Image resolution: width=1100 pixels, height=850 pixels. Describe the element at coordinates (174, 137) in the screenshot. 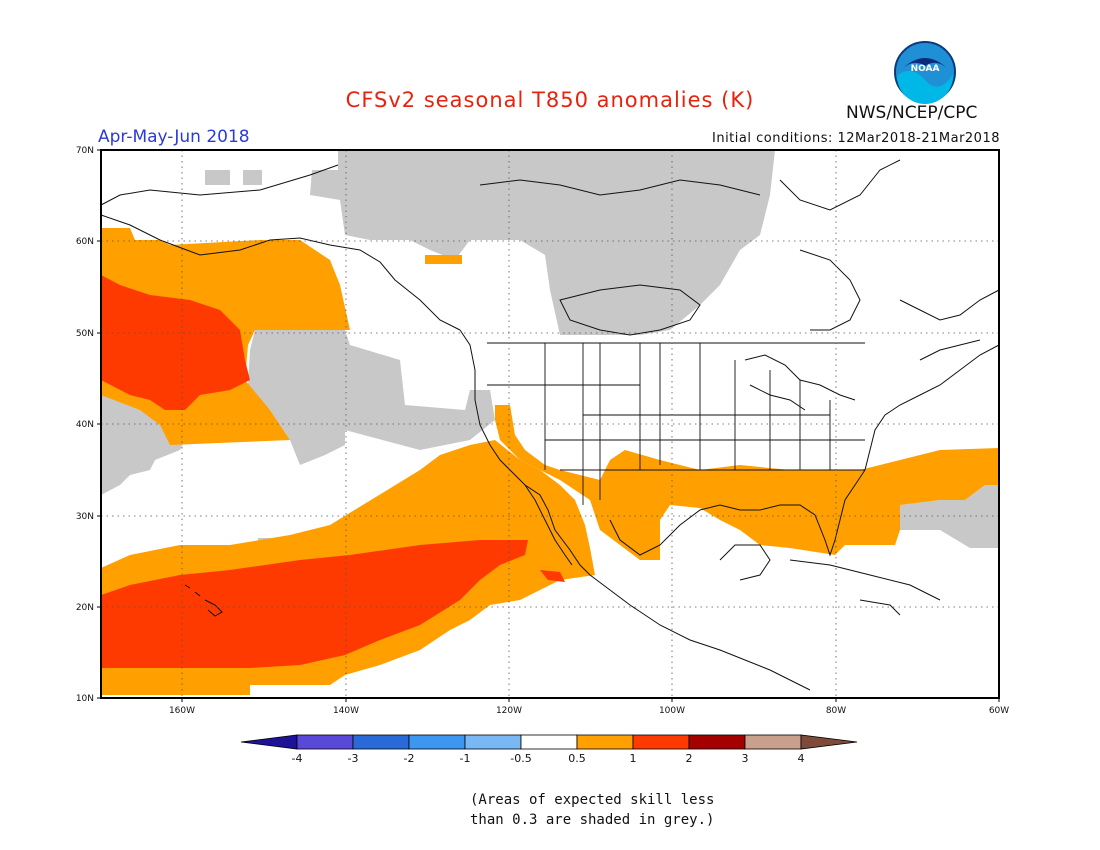

I see `forecast-period: Apr-May-Jun 2018` at that location.